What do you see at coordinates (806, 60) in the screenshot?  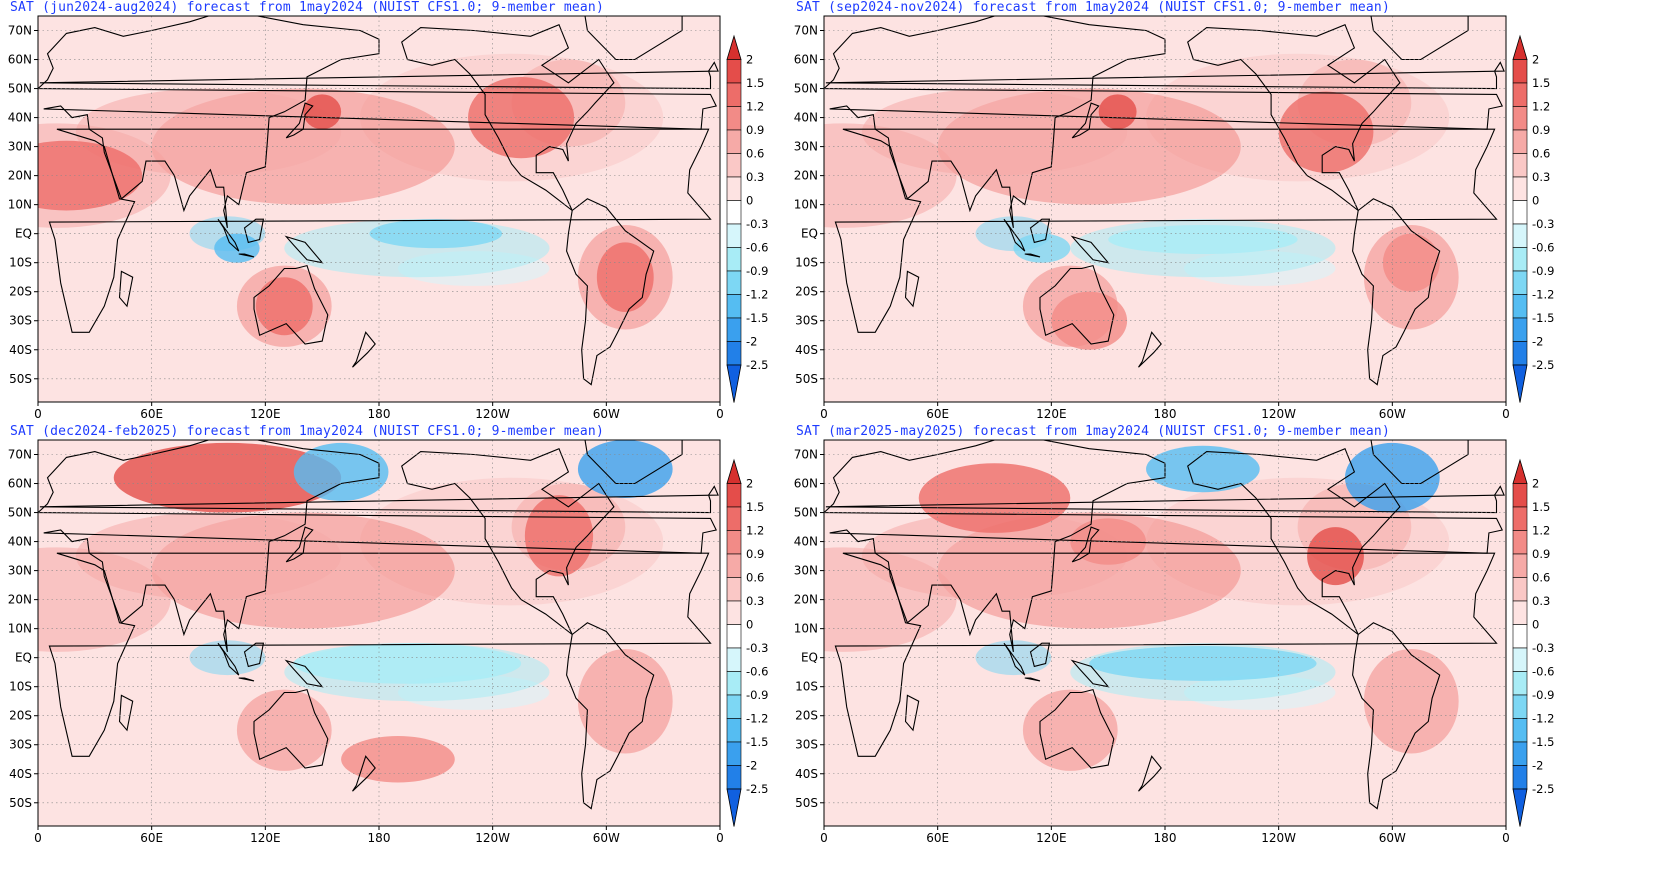 I see `lat-tick-label: 60N` at bounding box center [806, 60].